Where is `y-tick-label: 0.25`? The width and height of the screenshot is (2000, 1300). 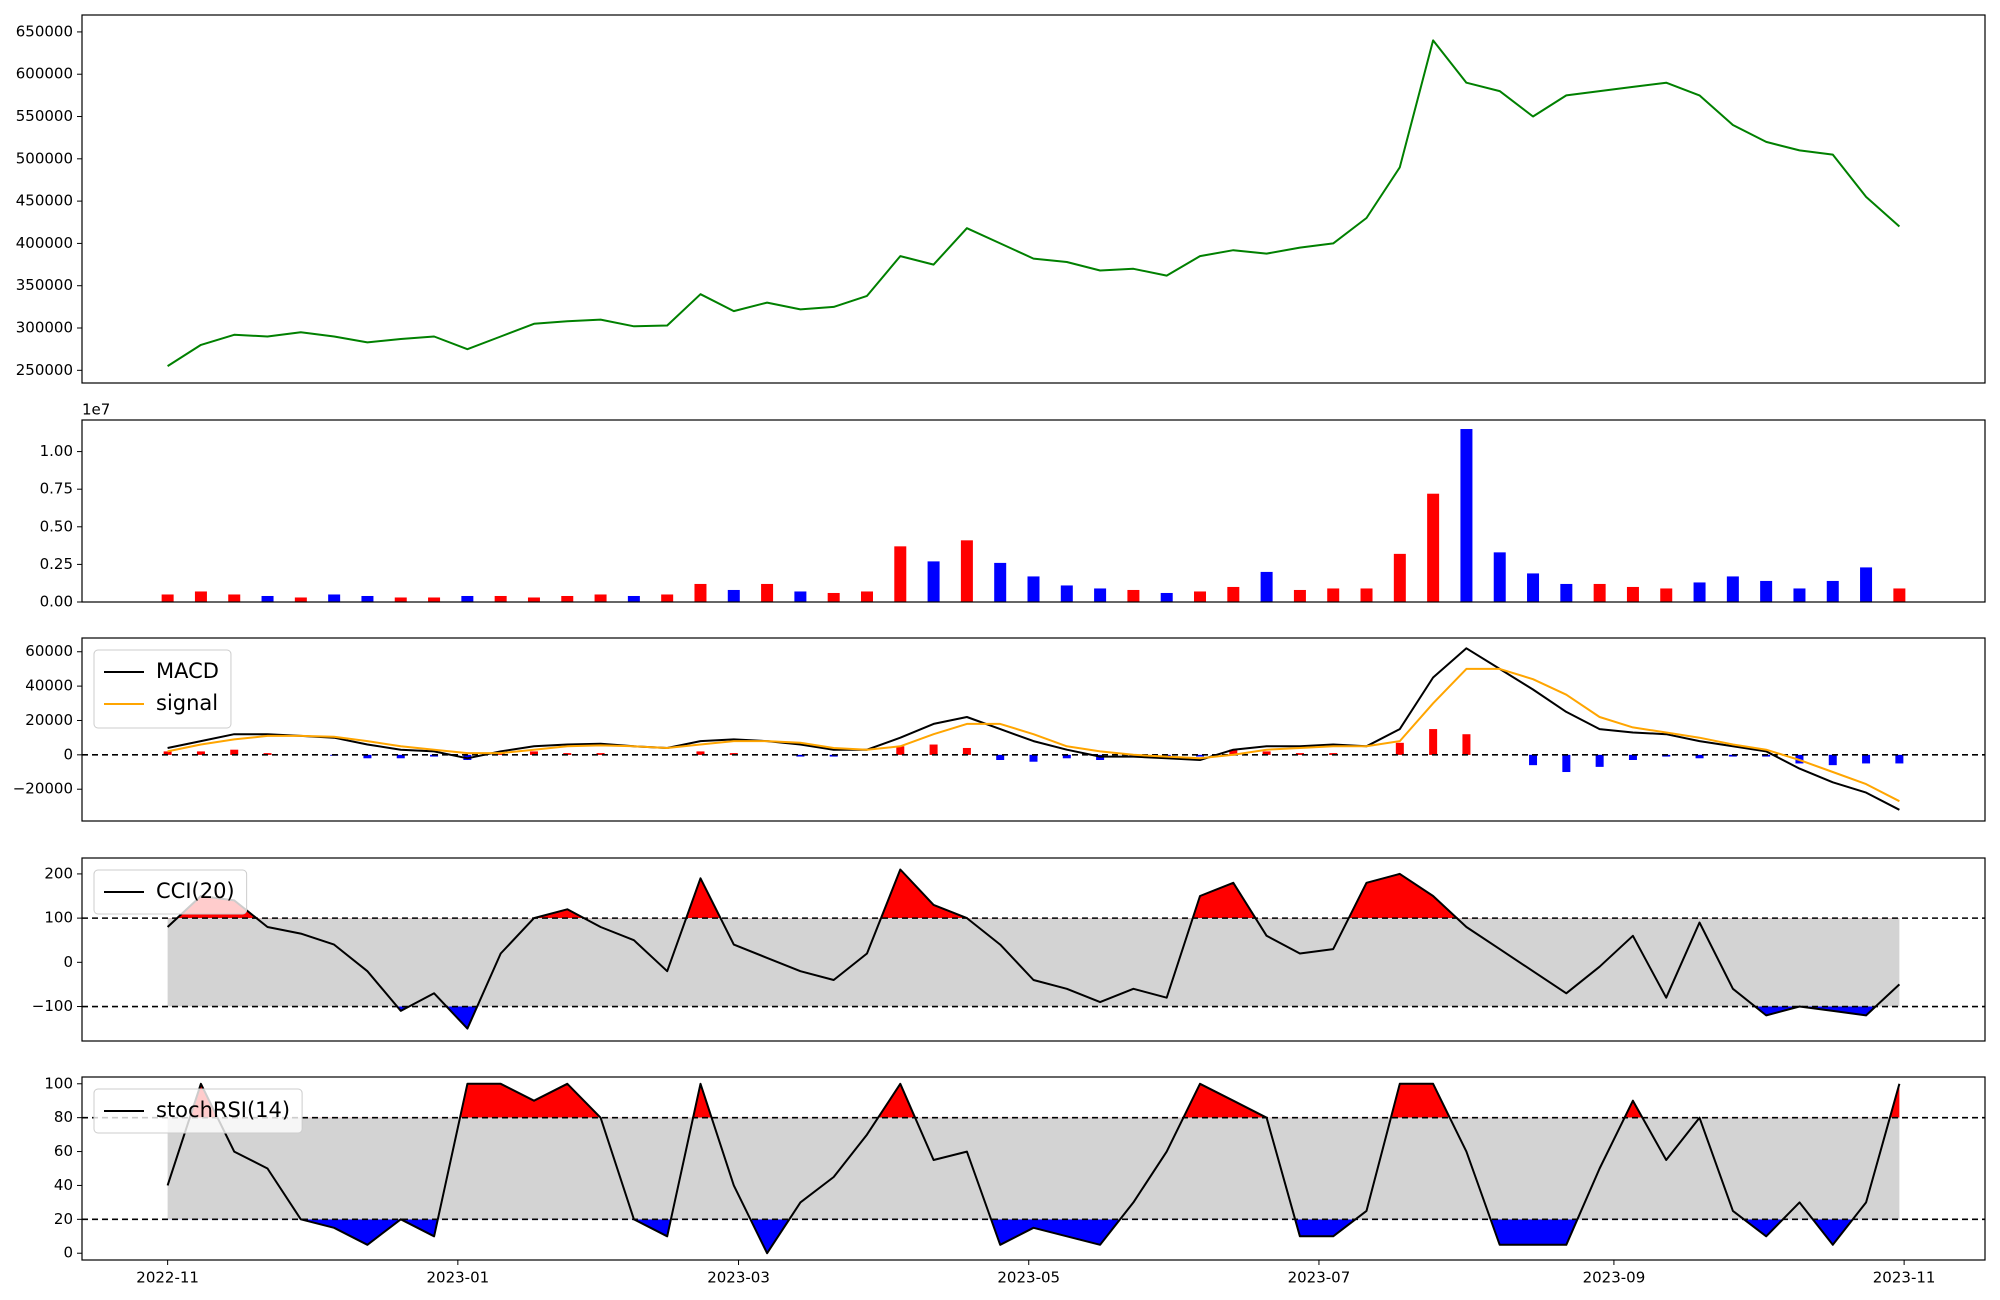 y-tick-label: 0.25 is located at coordinates (56, 564).